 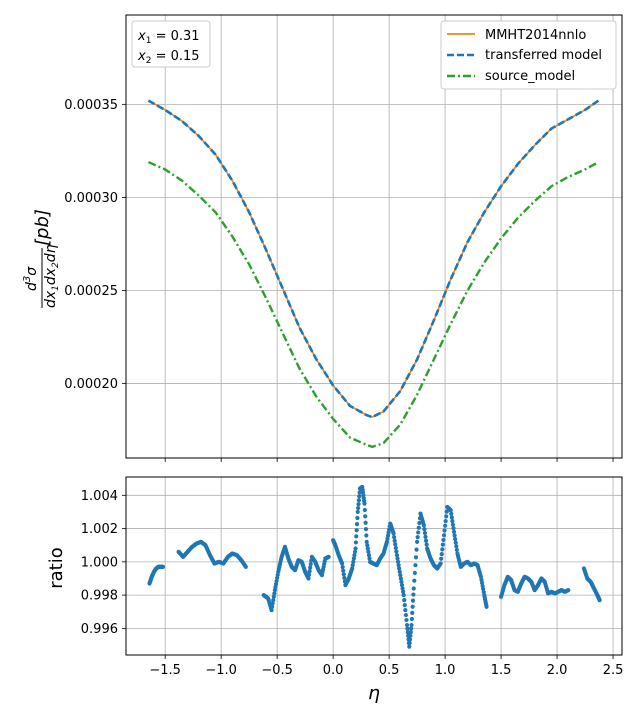 I want to click on ratio-xtick-label: 1.5, so click(x=501, y=670).